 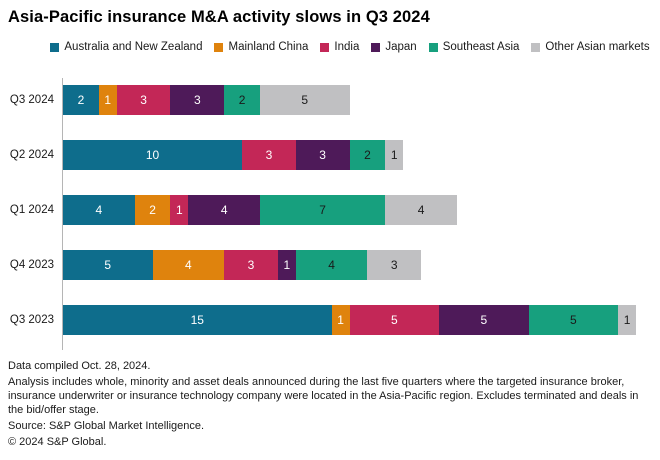 I want to click on legend-item: India, so click(x=339, y=47).